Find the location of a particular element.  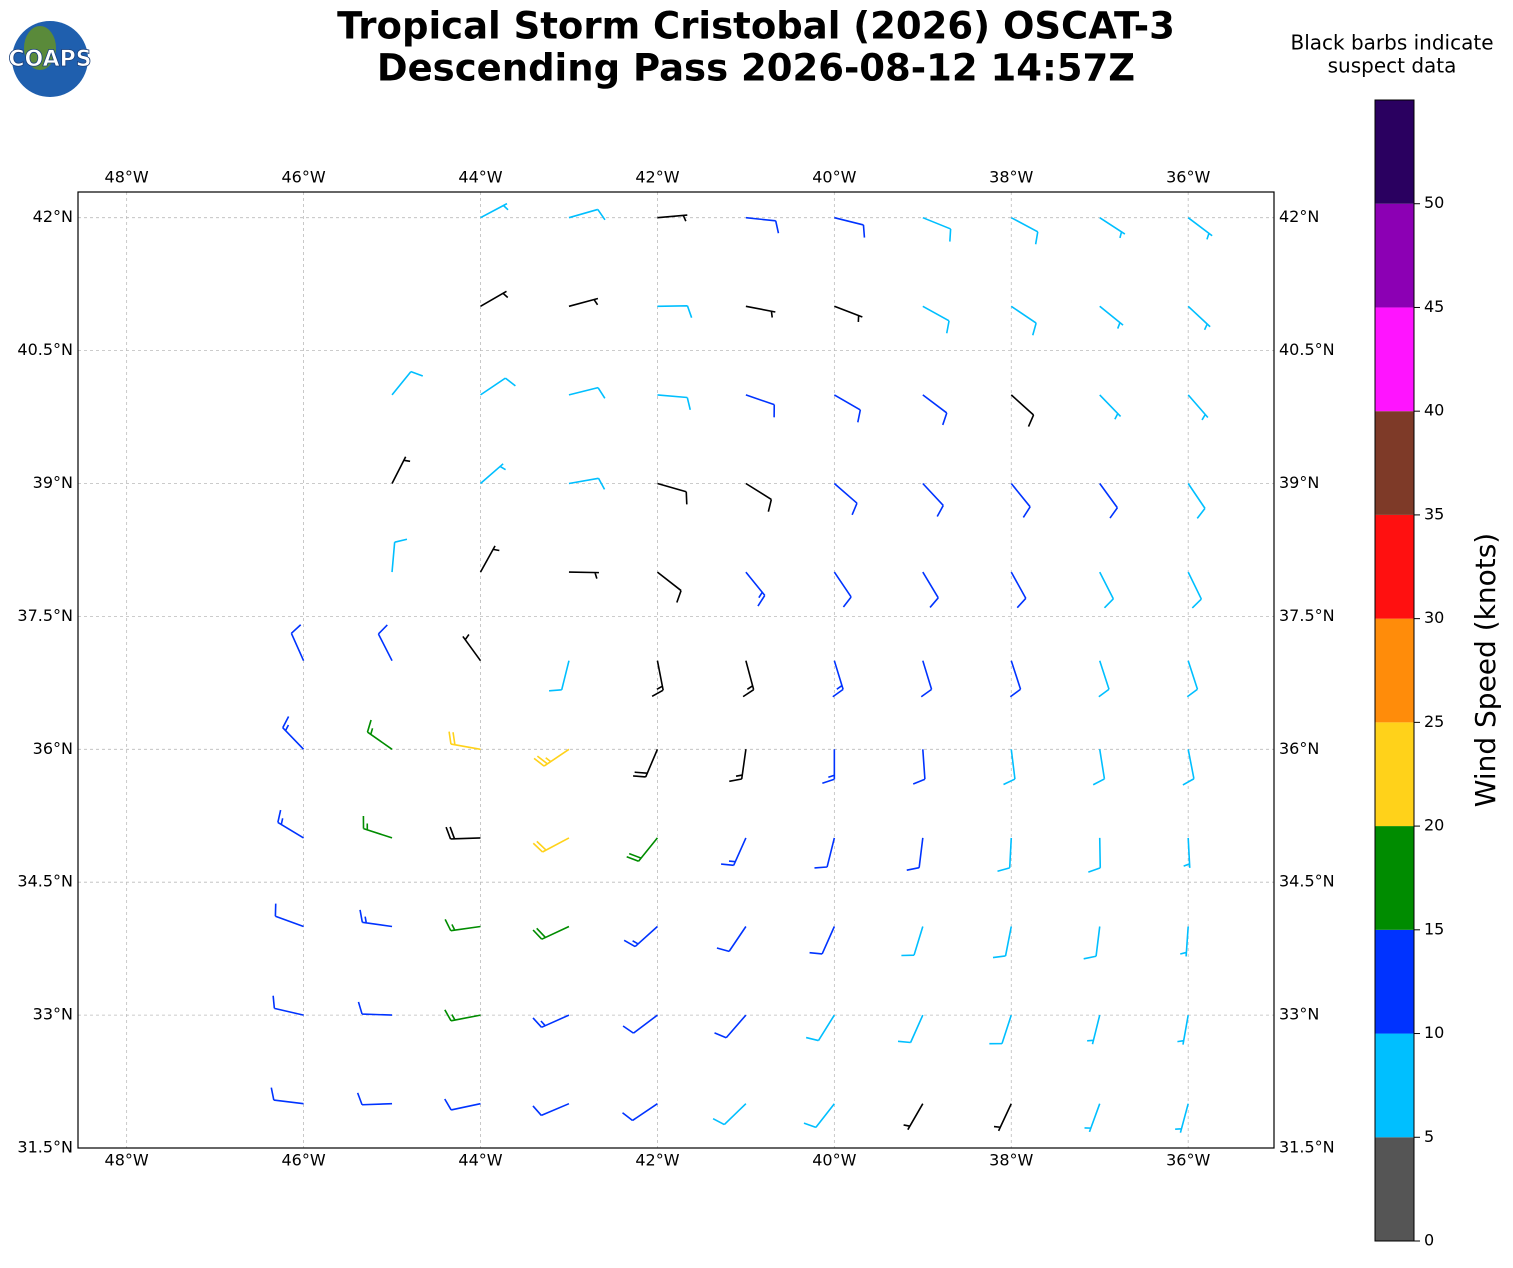

colorbar-tick-label: 15 is located at coordinates (1434, 928).